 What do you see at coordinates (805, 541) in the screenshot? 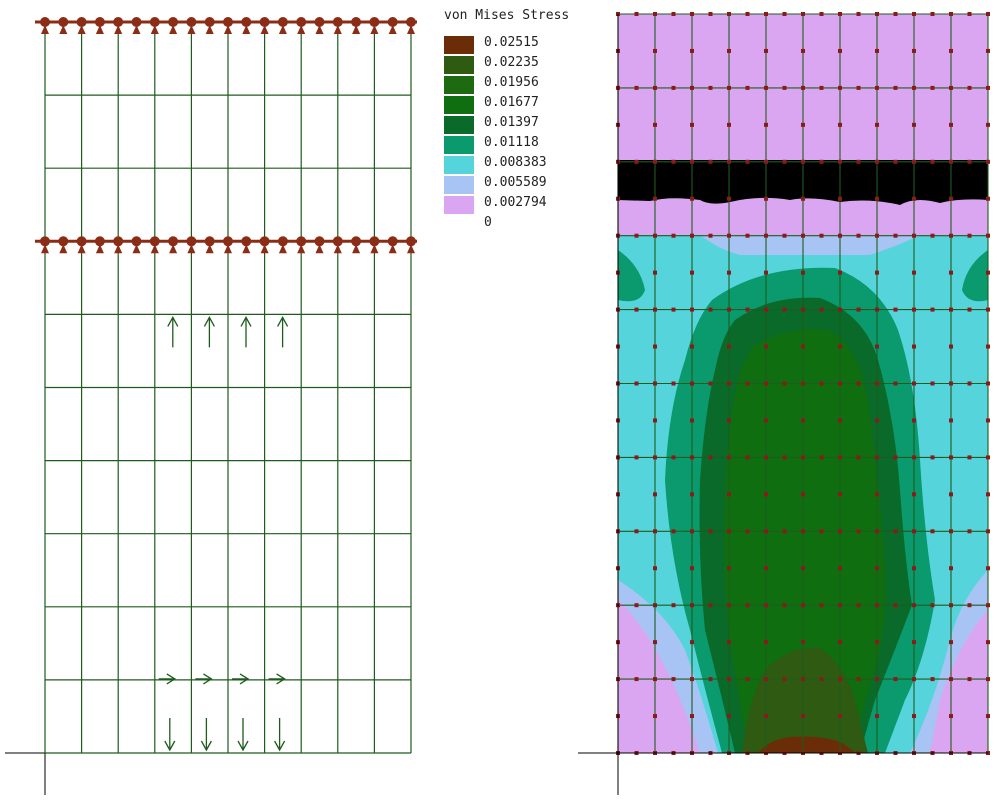
I see `contour-band-0.01677` at bounding box center [805, 541].